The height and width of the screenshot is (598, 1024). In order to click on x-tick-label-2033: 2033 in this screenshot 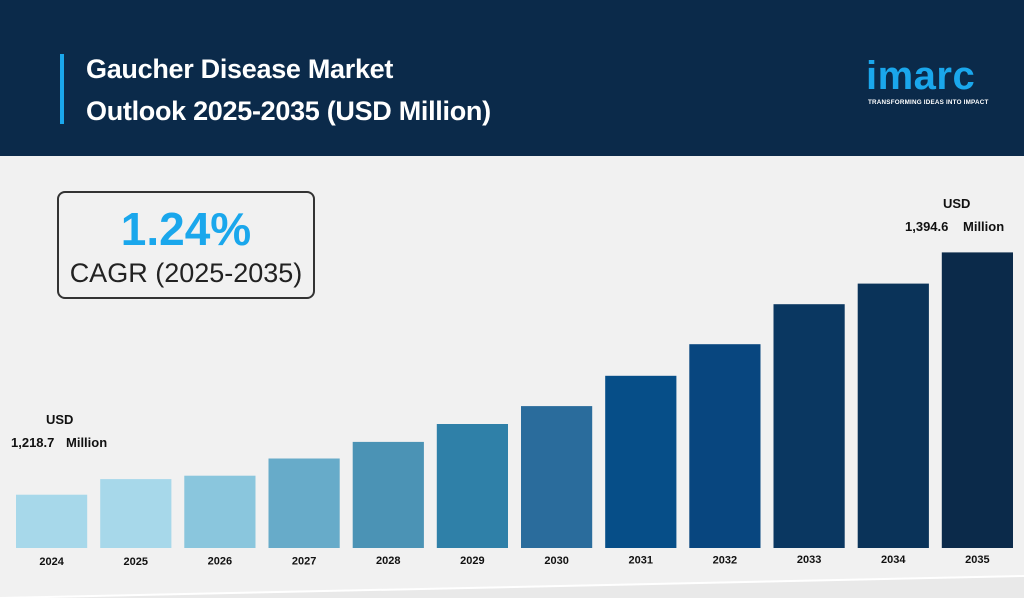, I will do `click(809, 560)`.